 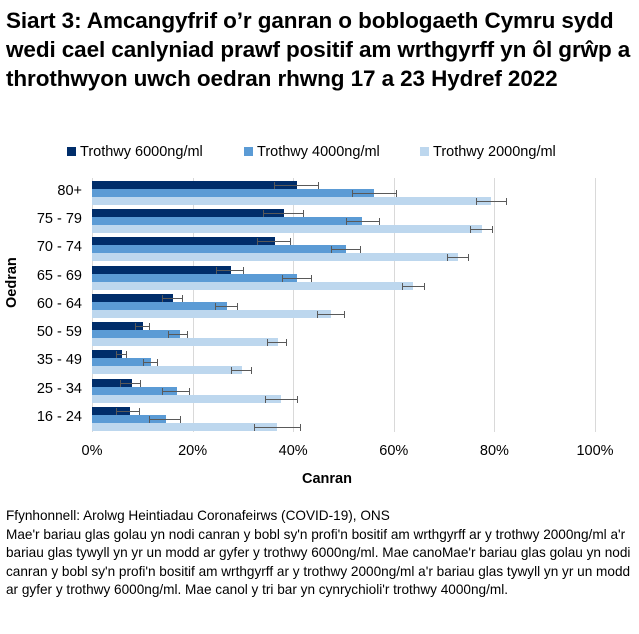 What do you see at coordinates (59, 303) in the screenshot?
I see `y-tick-label: 60 - 64` at bounding box center [59, 303].